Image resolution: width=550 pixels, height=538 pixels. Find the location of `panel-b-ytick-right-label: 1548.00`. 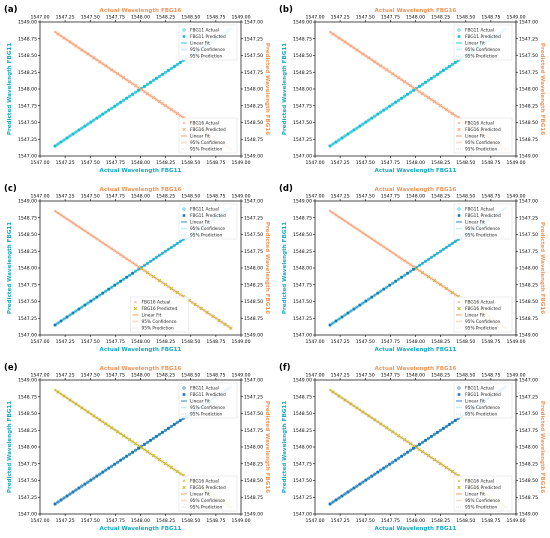

panel-b-ytick-right-label: 1548.00 is located at coordinates (528, 90).